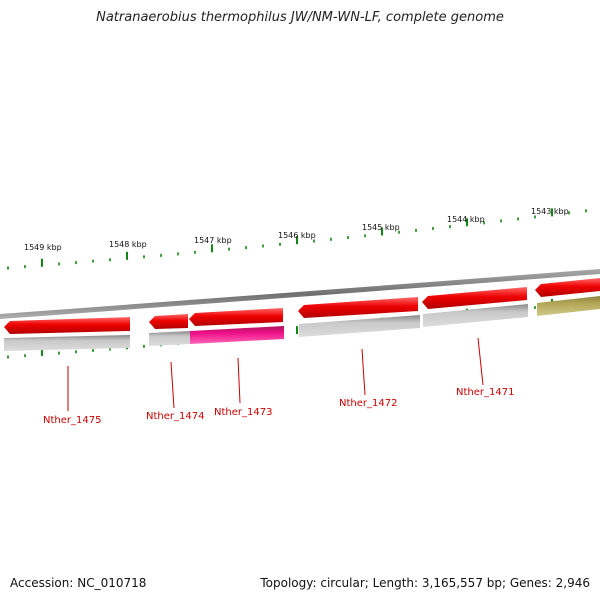  Describe the element at coordinates (550, 211) in the screenshot. I see `kbp-label: 1543 kbp` at that location.